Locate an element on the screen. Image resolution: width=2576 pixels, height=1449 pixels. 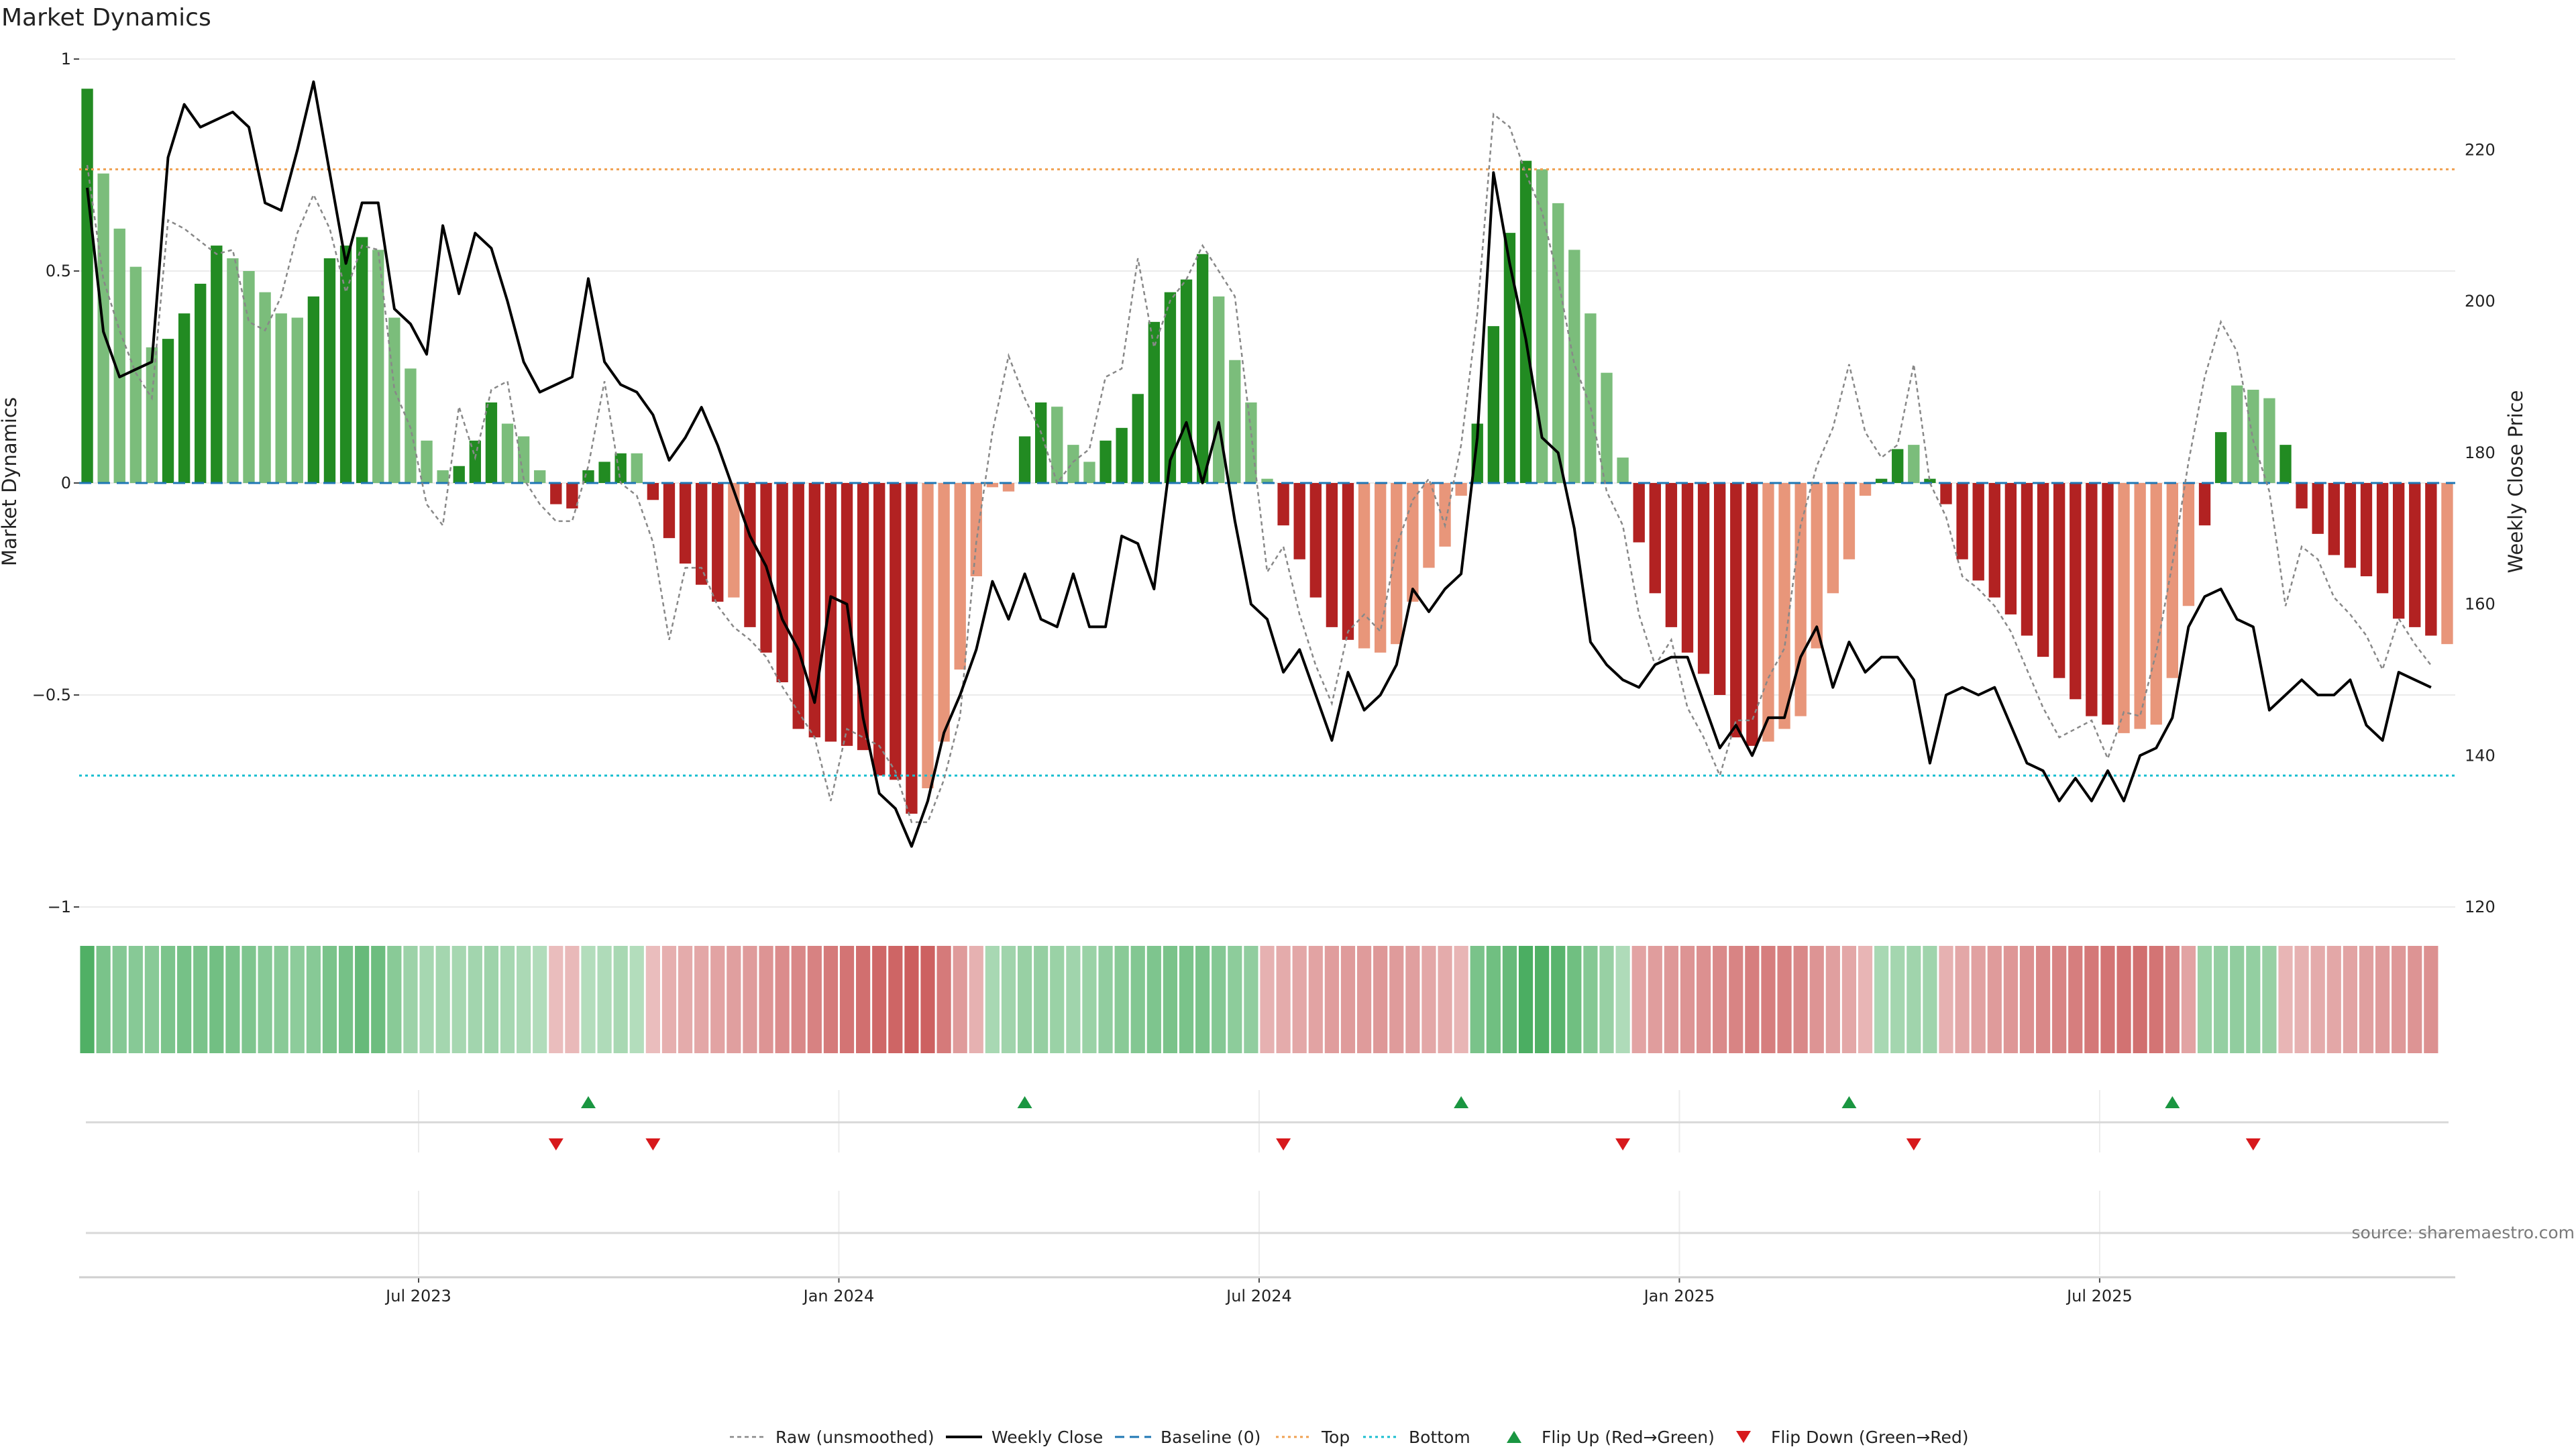
legend-item-close: Weekly Close is located at coordinates (1024, 1437).